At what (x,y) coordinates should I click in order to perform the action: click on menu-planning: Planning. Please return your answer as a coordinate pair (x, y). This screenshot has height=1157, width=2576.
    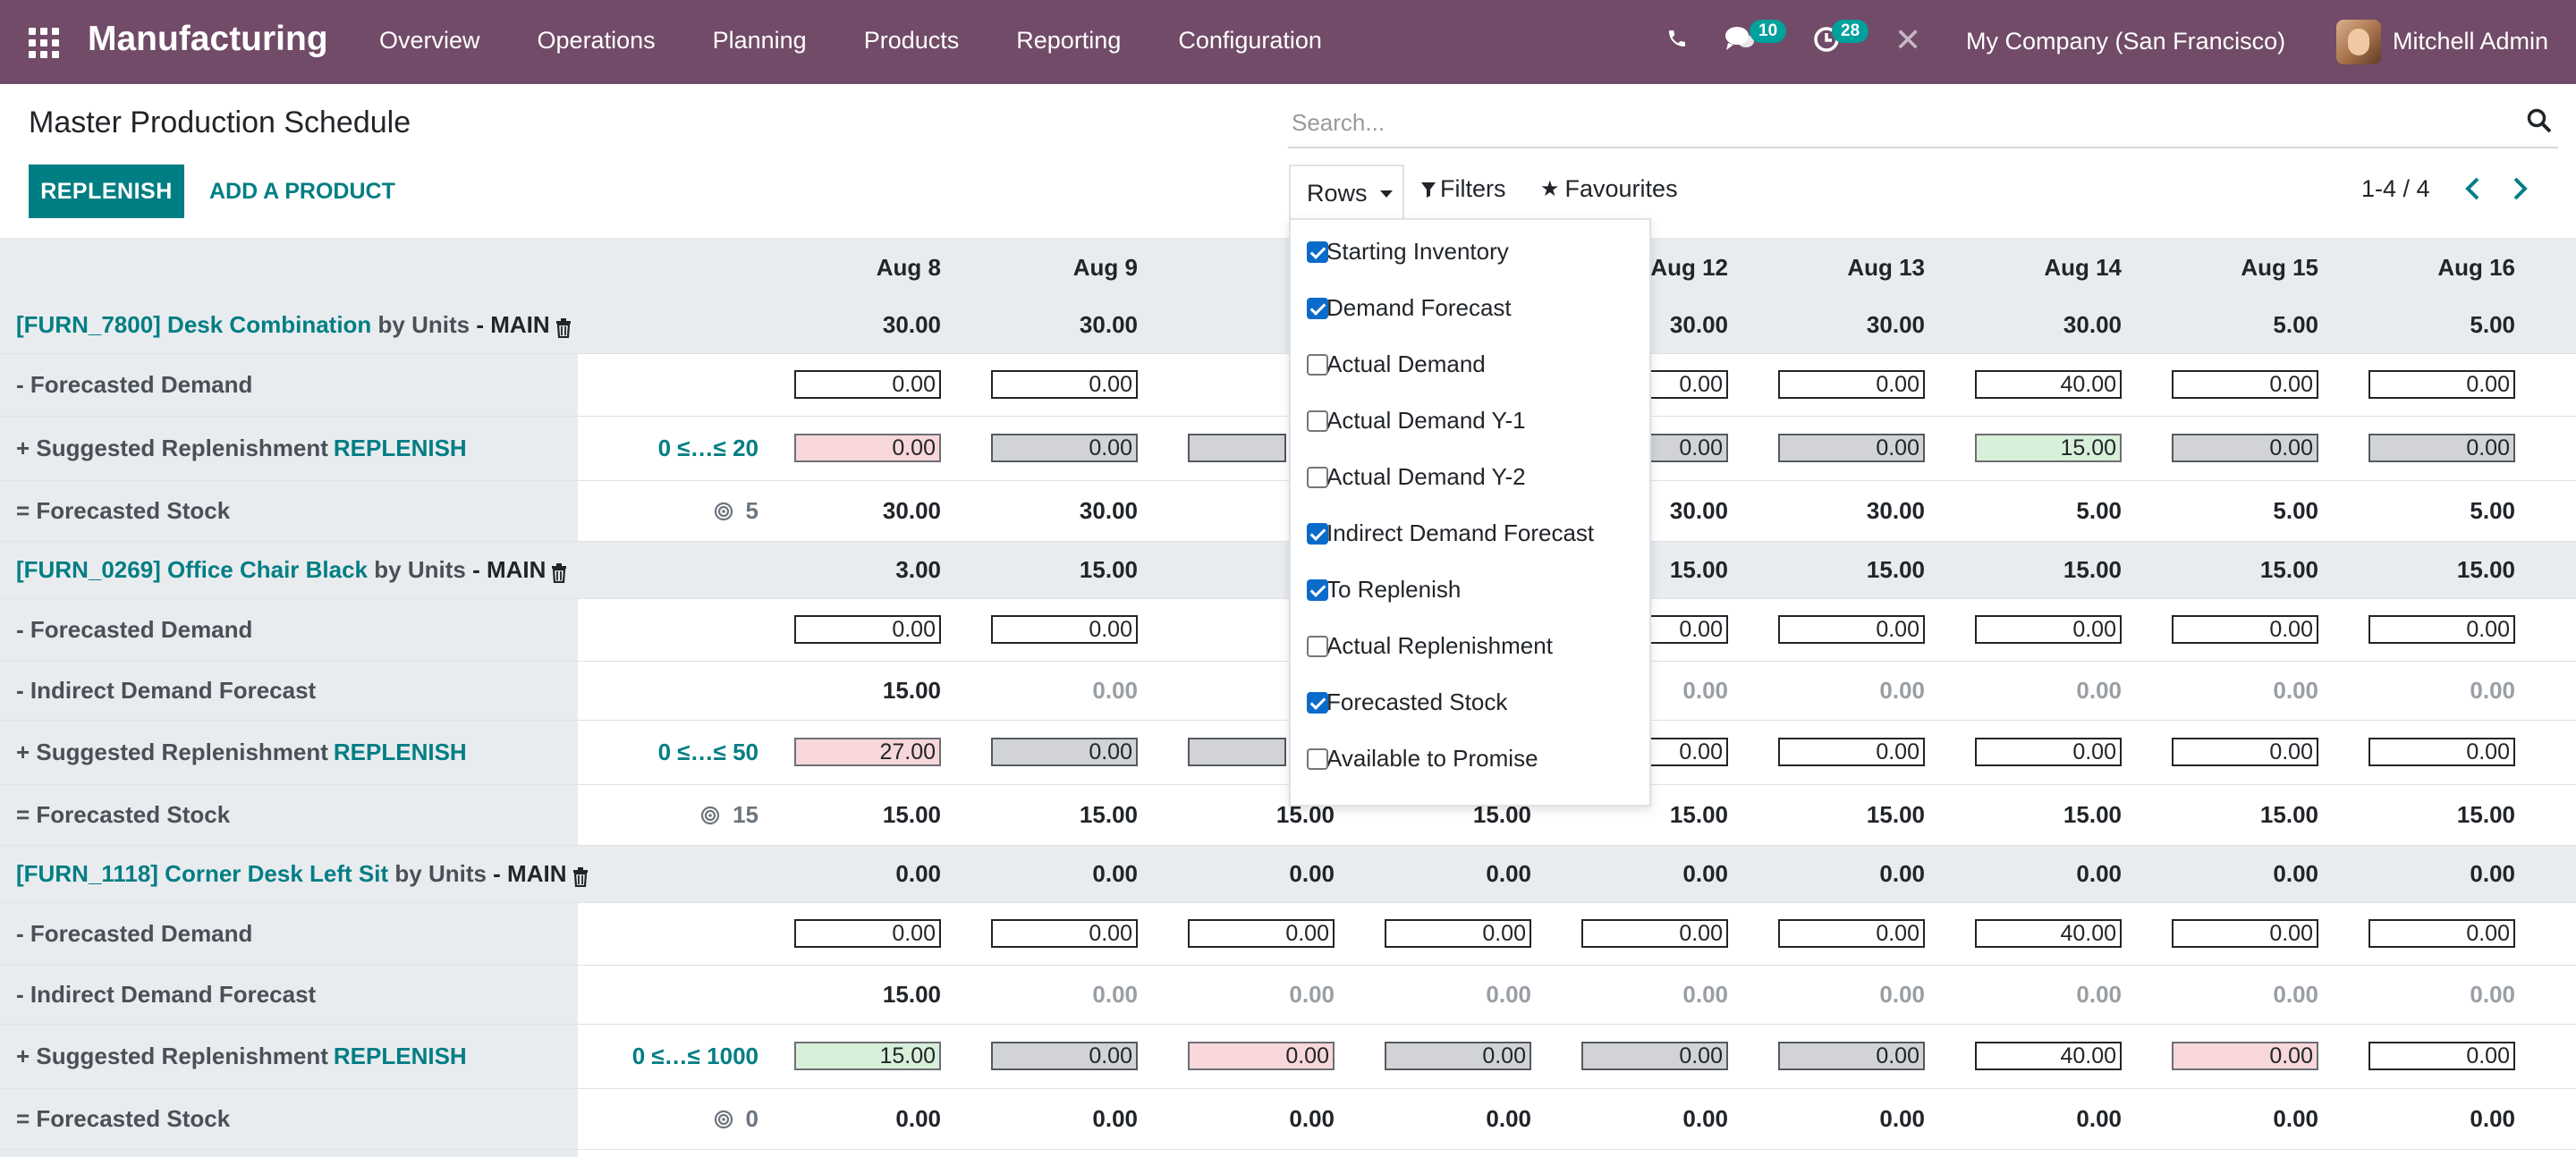
    Looking at the image, I should click on (759, 40).